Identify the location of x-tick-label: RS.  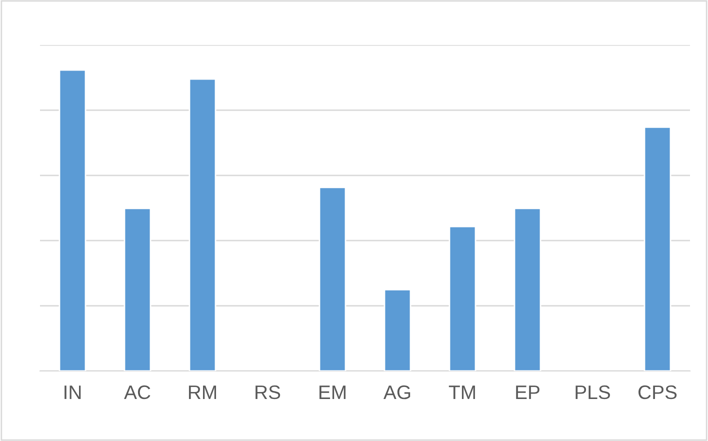
(268, 392).